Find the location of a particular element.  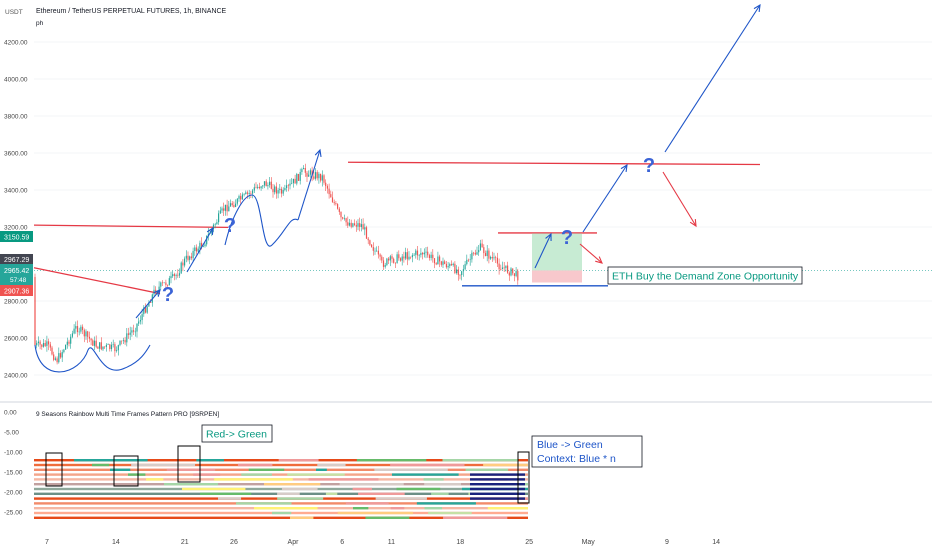

price-tick-label: 2800.00 is located at coordinates (16, 302).